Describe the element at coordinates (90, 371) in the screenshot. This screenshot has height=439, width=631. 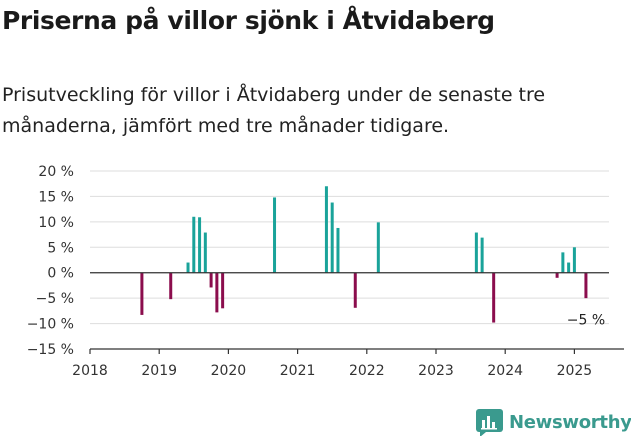
I see `x-tick-label: 2018` at that location.